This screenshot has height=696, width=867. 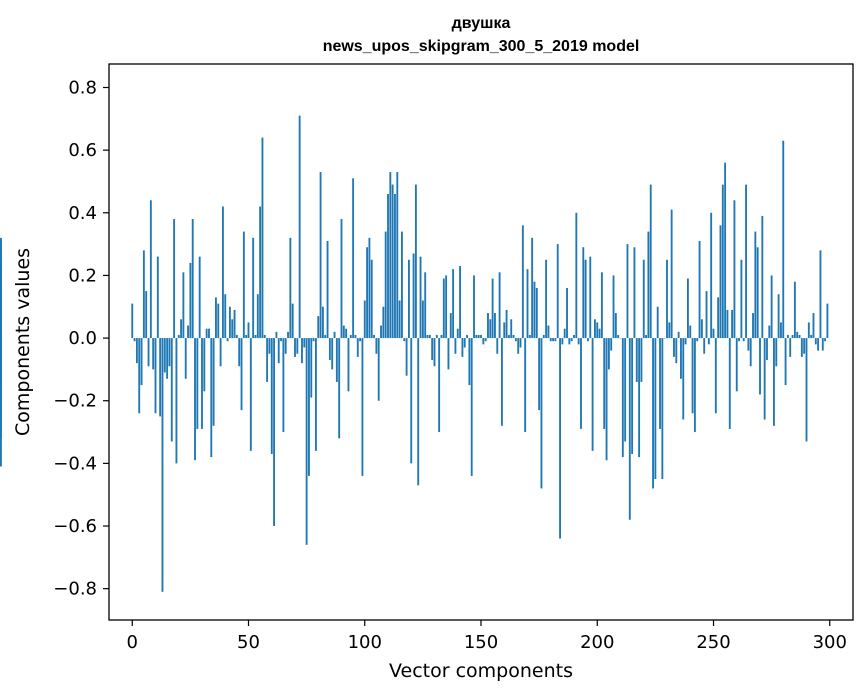 What do you see at coordinates (481, 23) in the screenshot?
I see `chart-title: двушка` at bounding box center [481, 23].